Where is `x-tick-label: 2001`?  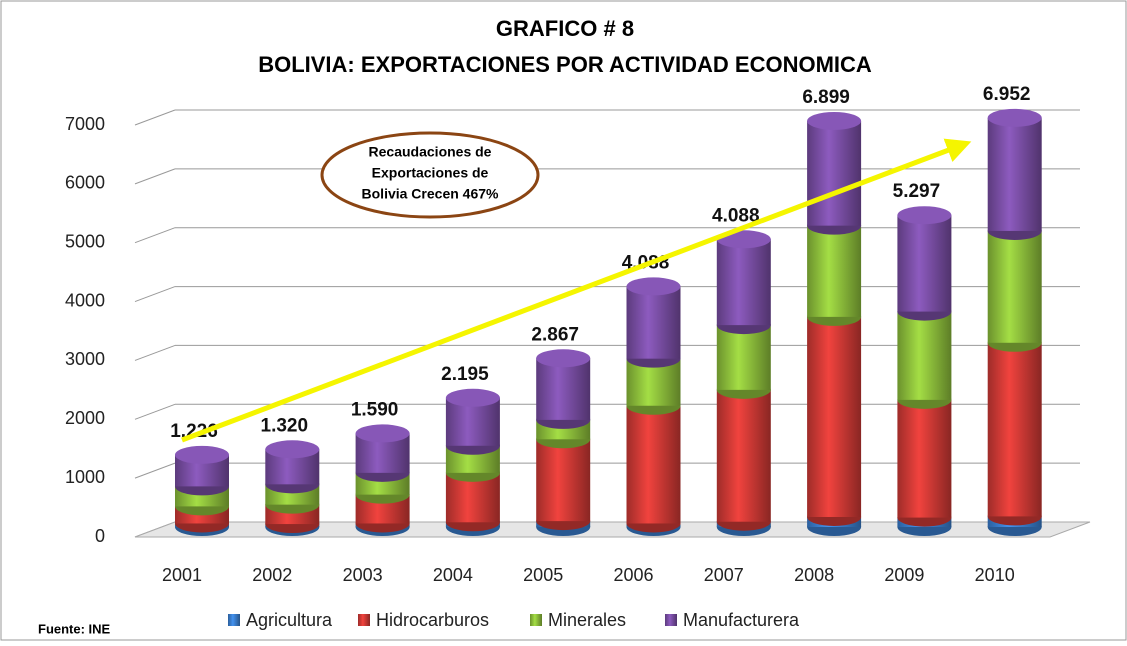
x-tick-label: 2001 is located at coordinates (182, 575).